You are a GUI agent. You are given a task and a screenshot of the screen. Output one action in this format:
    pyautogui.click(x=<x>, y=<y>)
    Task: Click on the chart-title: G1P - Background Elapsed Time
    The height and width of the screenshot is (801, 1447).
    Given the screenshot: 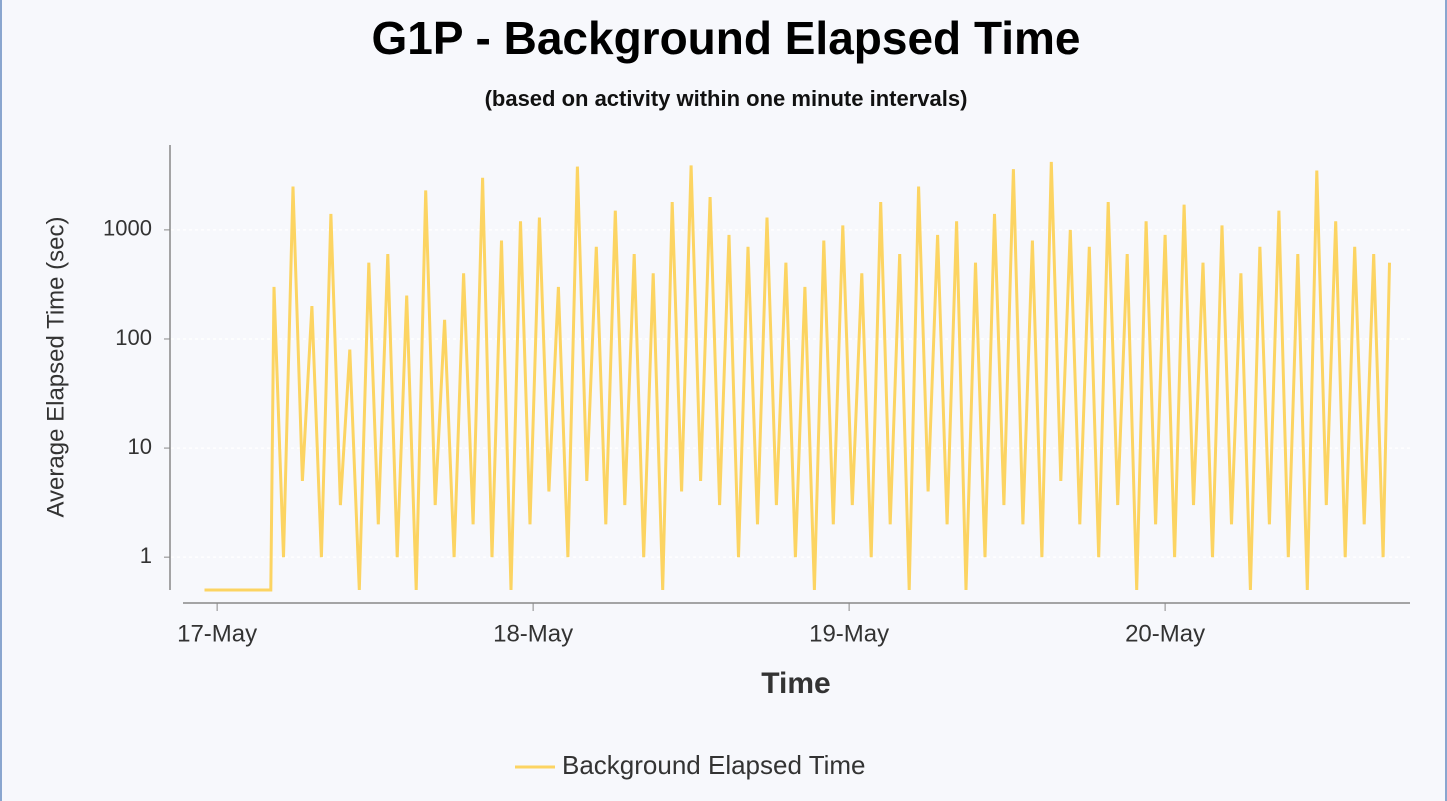 What is the action you would take?
    pyautogui.click(x=726, y=38)
    